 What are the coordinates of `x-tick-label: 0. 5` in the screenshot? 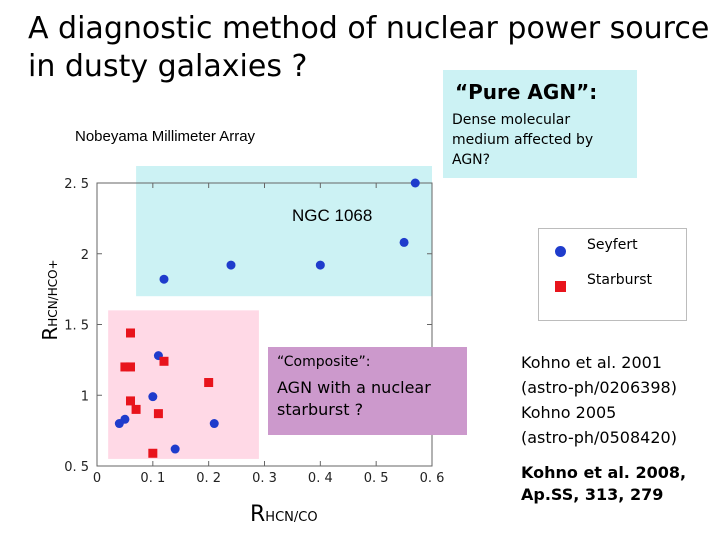 It's located at (376, 478).